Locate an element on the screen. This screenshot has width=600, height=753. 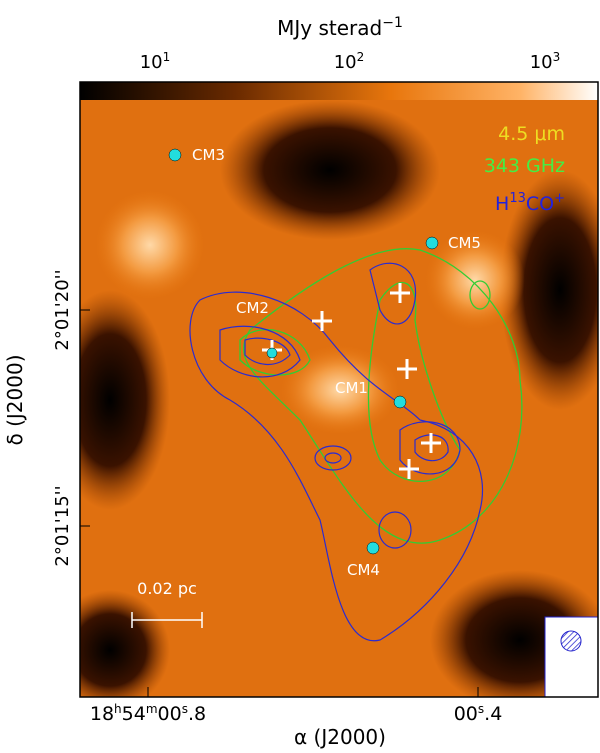
part: + is located at coordinates (559, 198).